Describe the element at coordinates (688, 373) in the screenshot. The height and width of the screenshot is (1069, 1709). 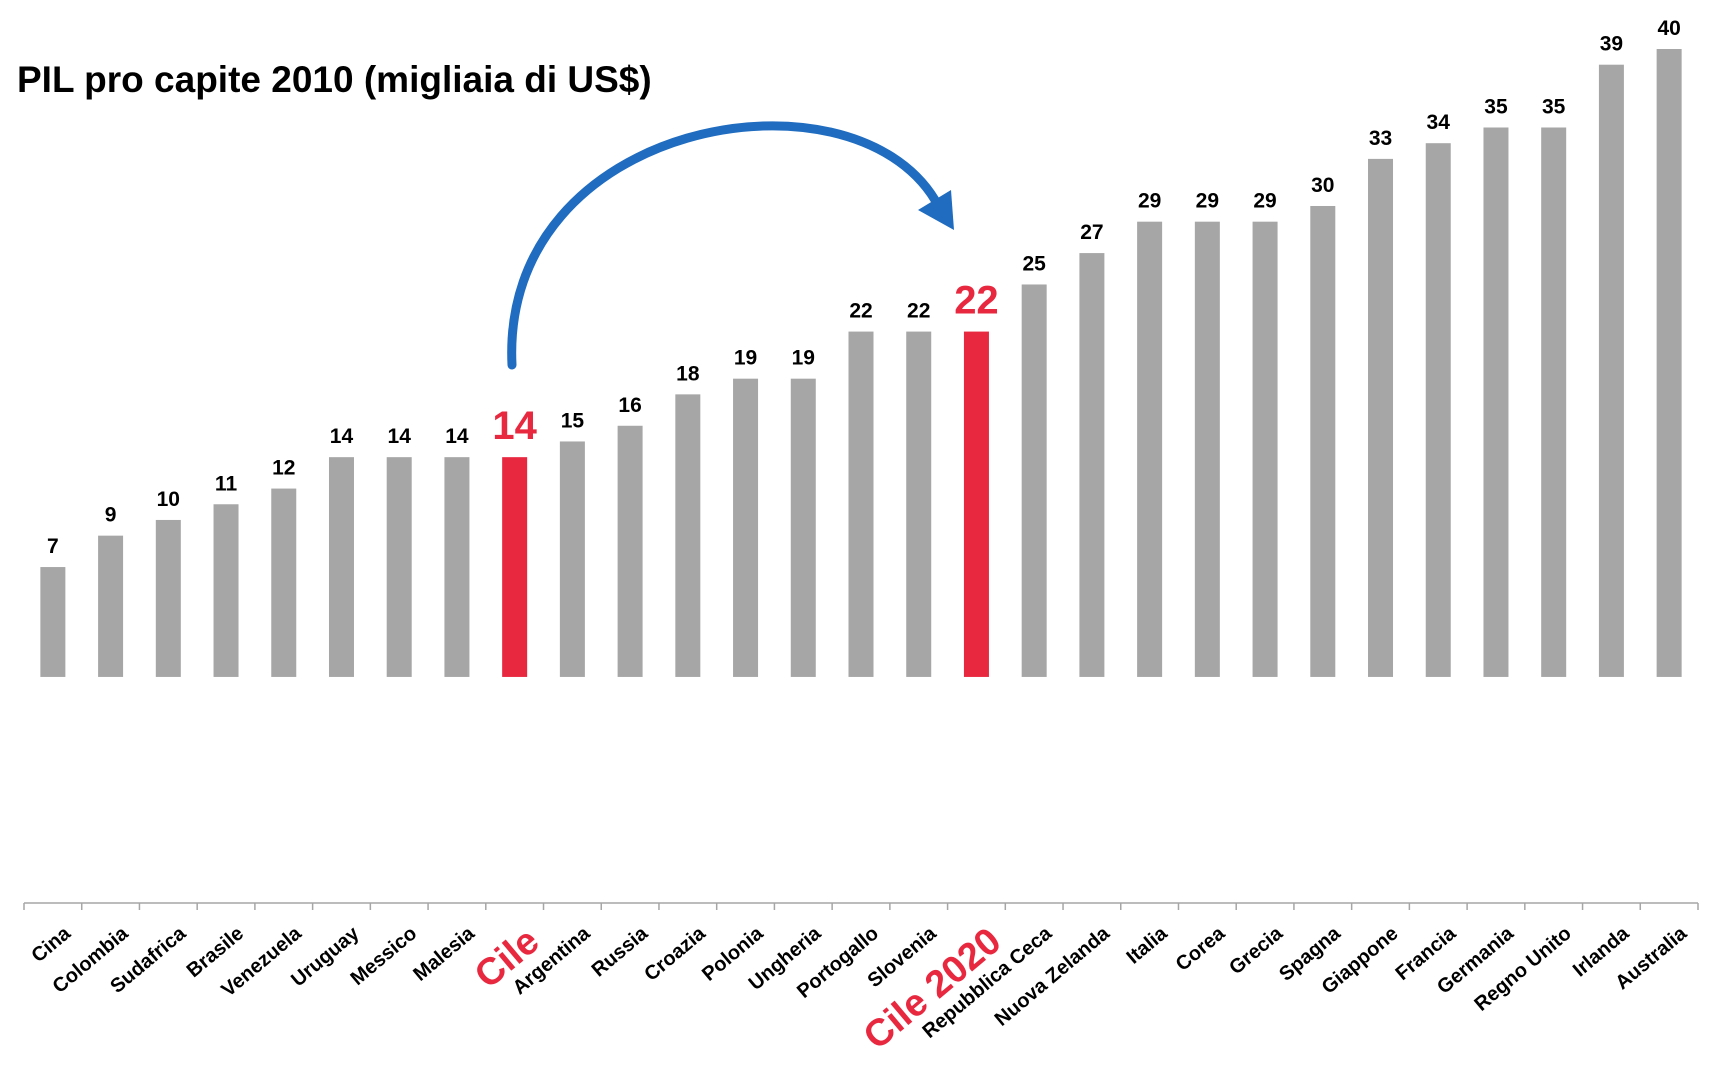
I see `data-label: 18` at that location.